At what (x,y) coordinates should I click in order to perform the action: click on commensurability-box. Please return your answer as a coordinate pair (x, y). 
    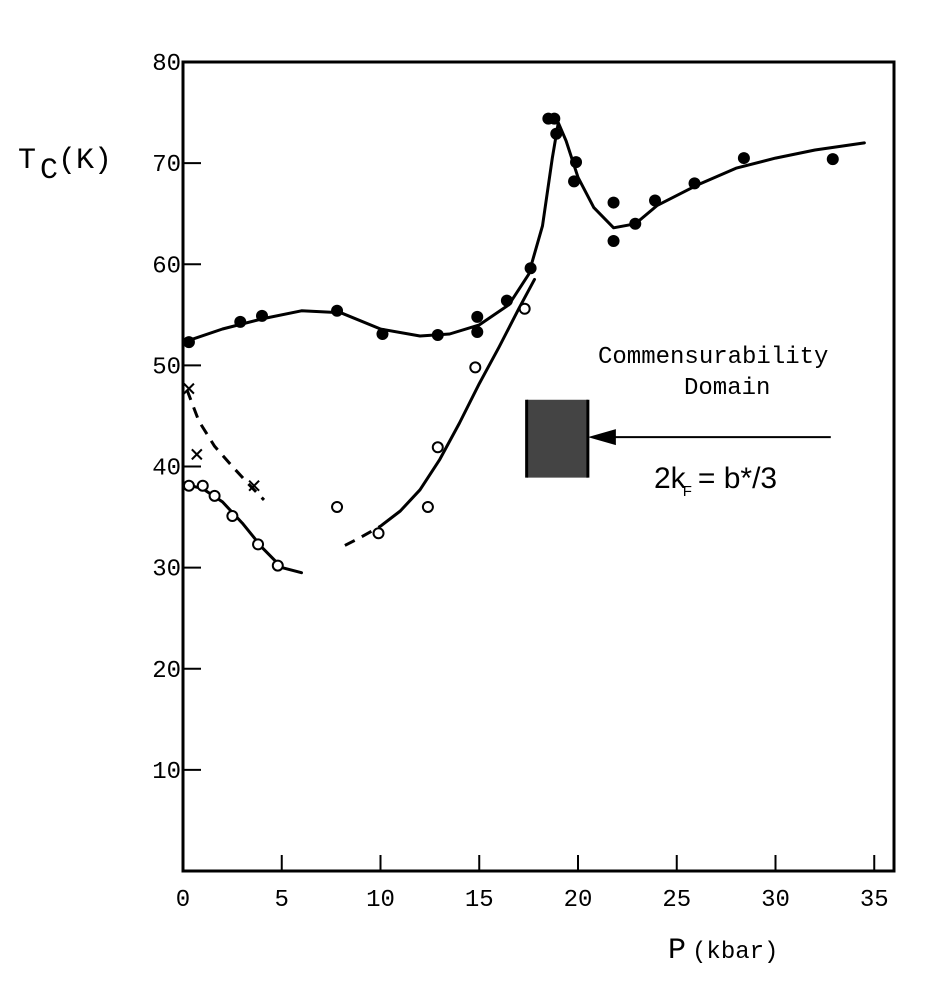
    Looking at the image, I should click on (557, 438).